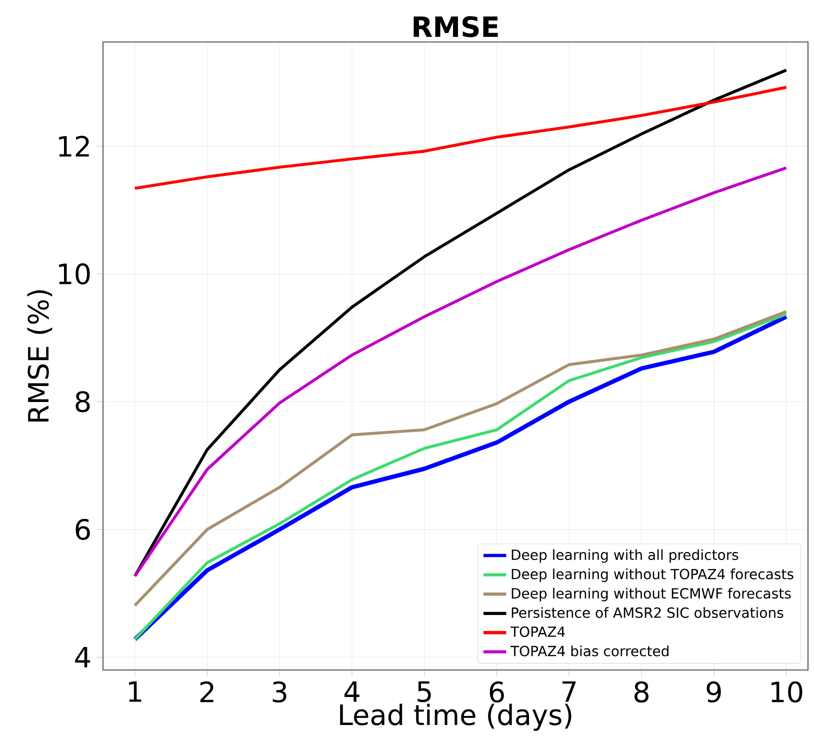  What do you see at coordinates (648, 612) in the screenshot?
I see `legend-label: Persistence of AMSR2 SIC observations` at bounding box center [648, 612].